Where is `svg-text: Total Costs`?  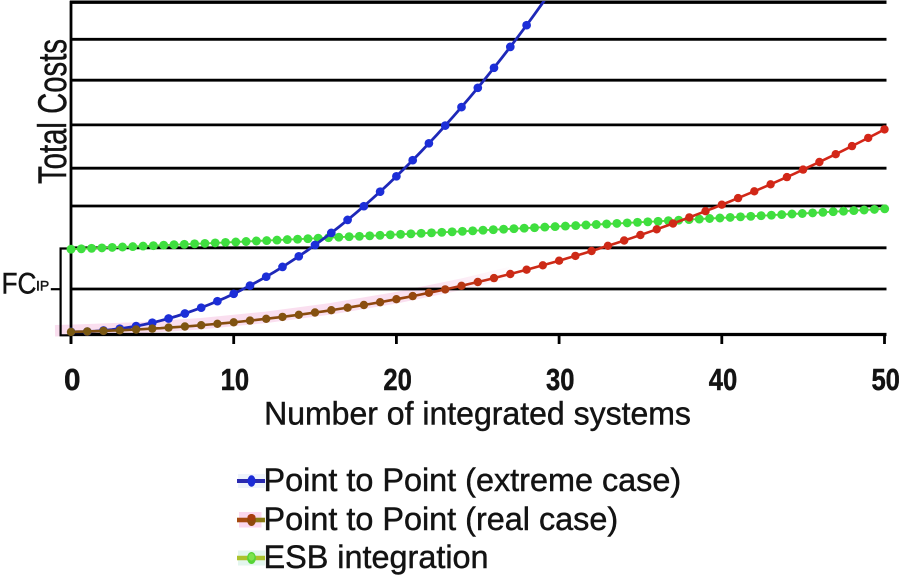 svg-text: Total Costs is located at coordinates (53, 111).